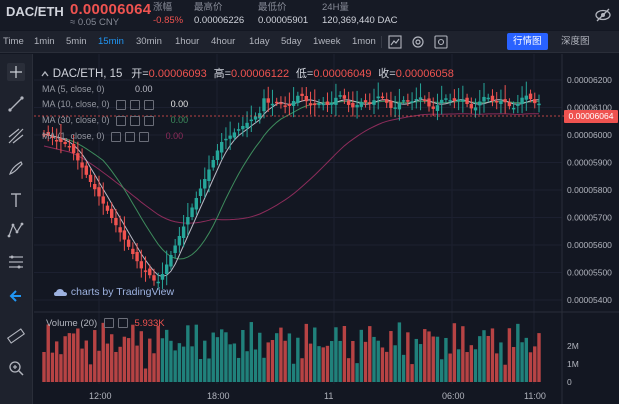  Describe the element at coordinates (589, 300) in the screenshot. I see `price-tick-label: 0.00005400` at that location.